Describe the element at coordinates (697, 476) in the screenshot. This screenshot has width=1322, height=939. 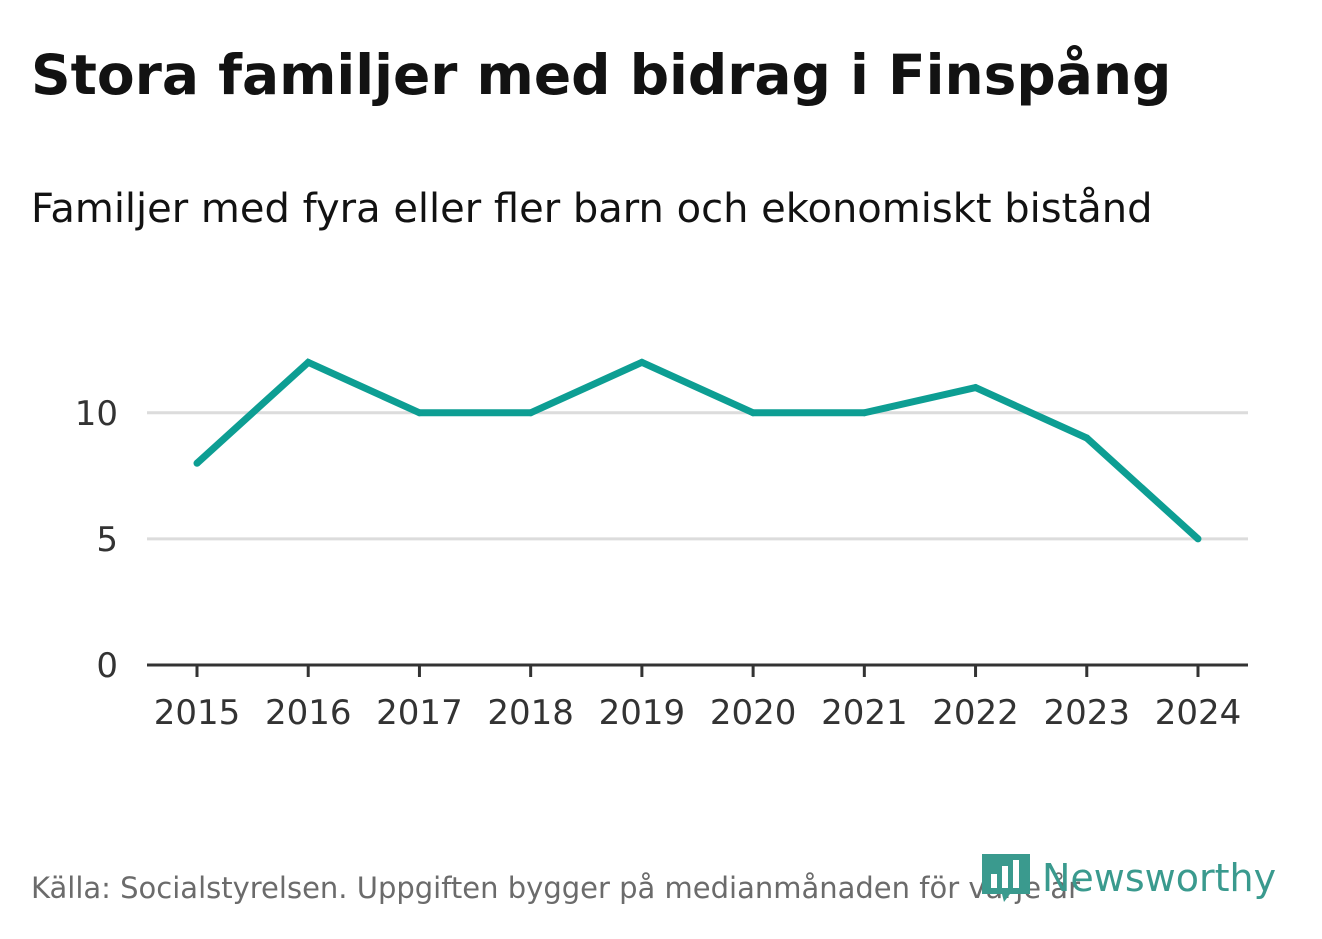
I see `gridlines` at that location.